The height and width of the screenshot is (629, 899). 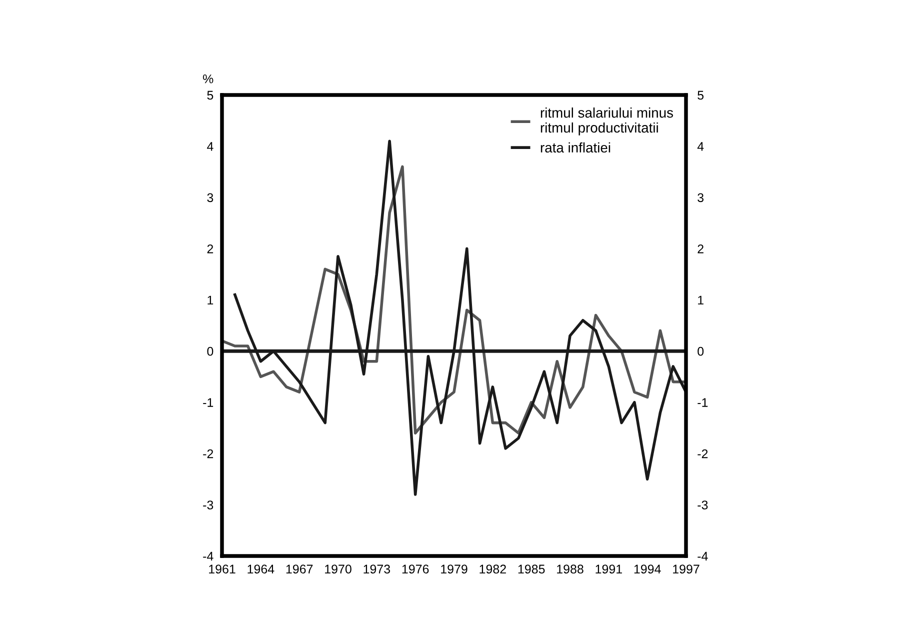 What do you see at coordinates (208, 402) in the screenshot?
I see `y-tick-label: -1` at bounding box center [208, 402].